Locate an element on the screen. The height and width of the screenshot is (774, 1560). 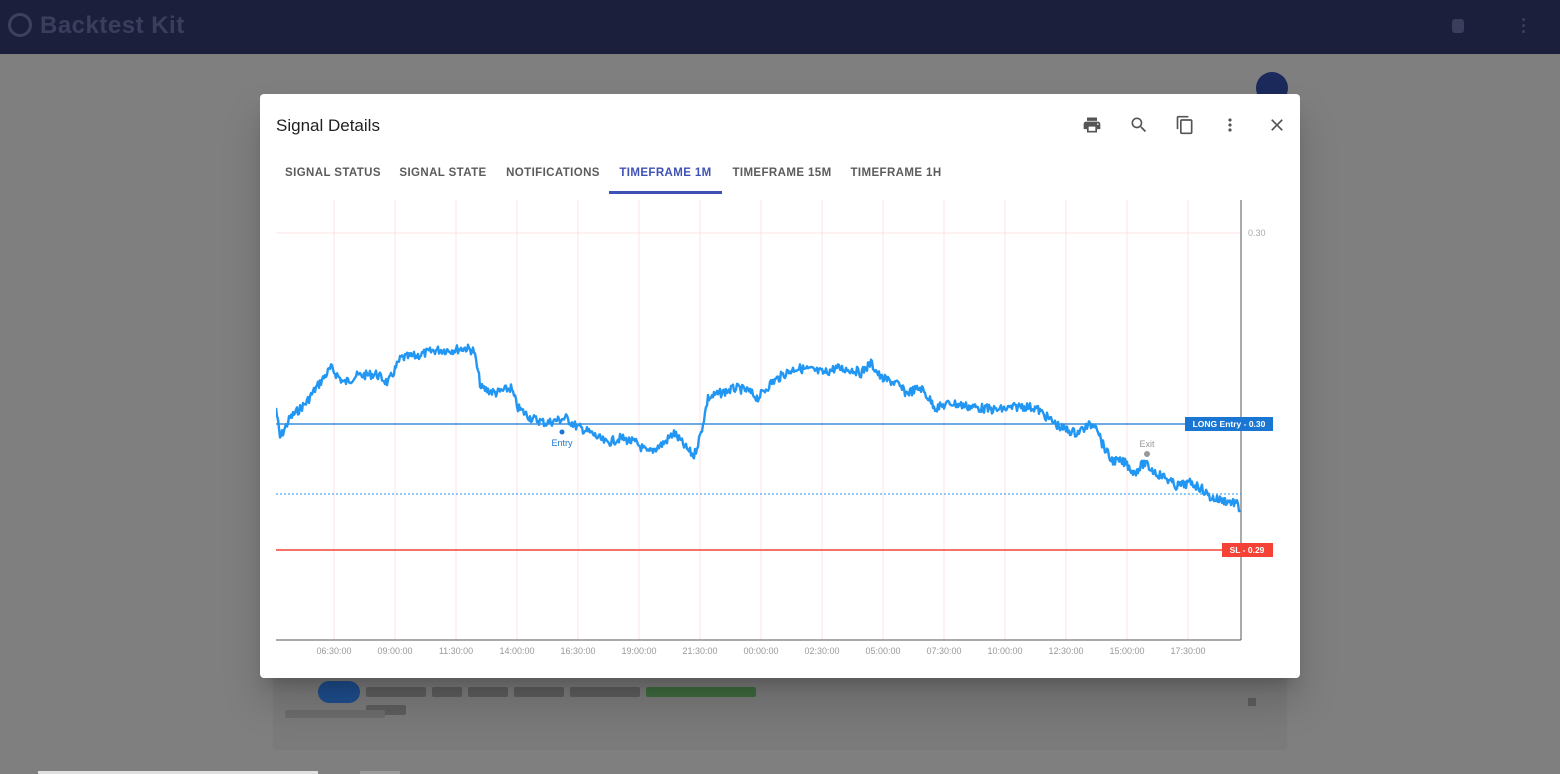
more-vert-icon is located at coordinates (1230, 125).